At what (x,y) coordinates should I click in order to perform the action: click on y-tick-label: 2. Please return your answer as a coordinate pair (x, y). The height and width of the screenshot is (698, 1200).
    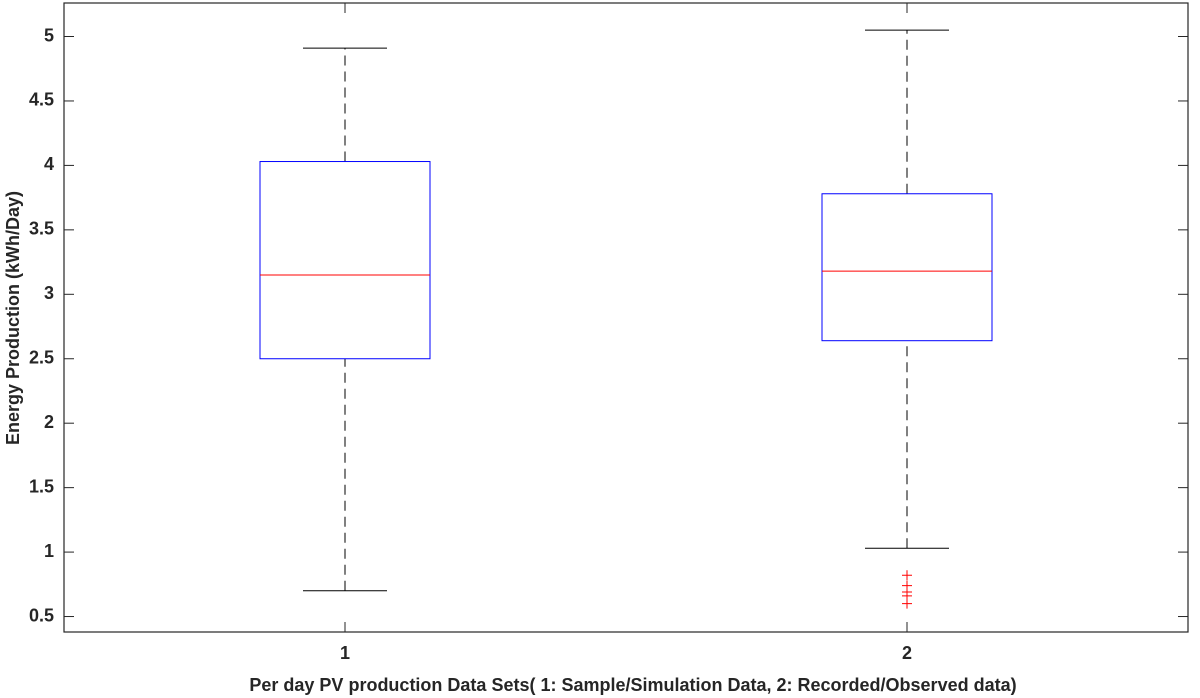
    Looking at the image, I should click on (49, 422).